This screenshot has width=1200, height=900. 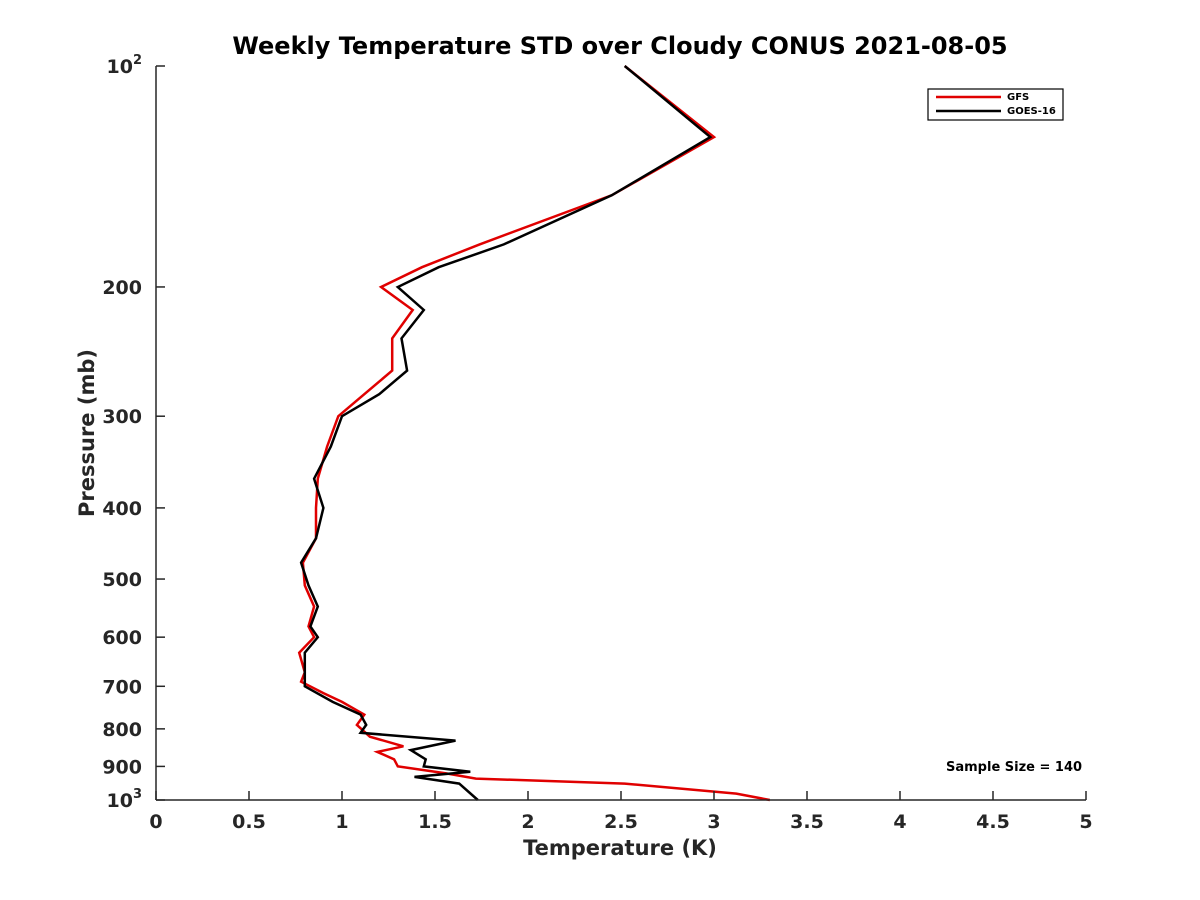 I want to click on sample-size-annotation: Sample Size = 140, so click(x=1014, y=767).